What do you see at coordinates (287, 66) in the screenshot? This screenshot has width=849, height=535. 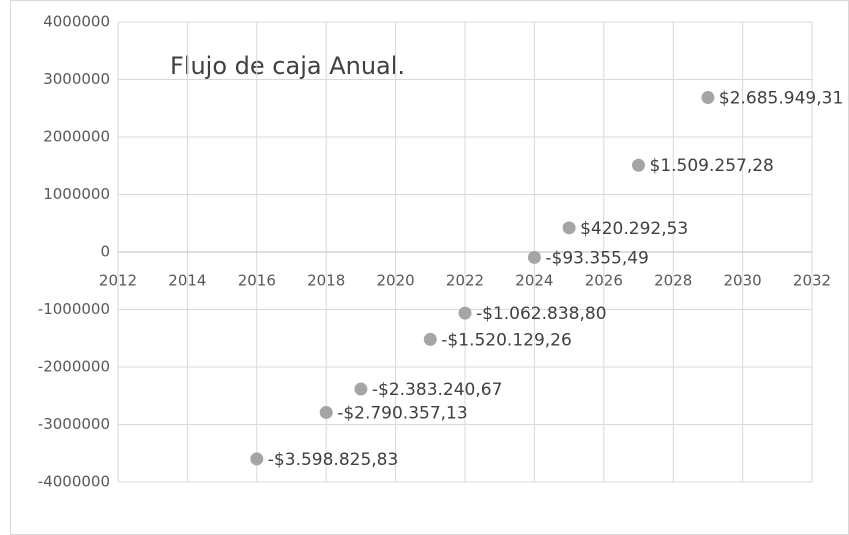 I see `chart-title: Flujo de caja Anual.` at bounding box center [287, 66].